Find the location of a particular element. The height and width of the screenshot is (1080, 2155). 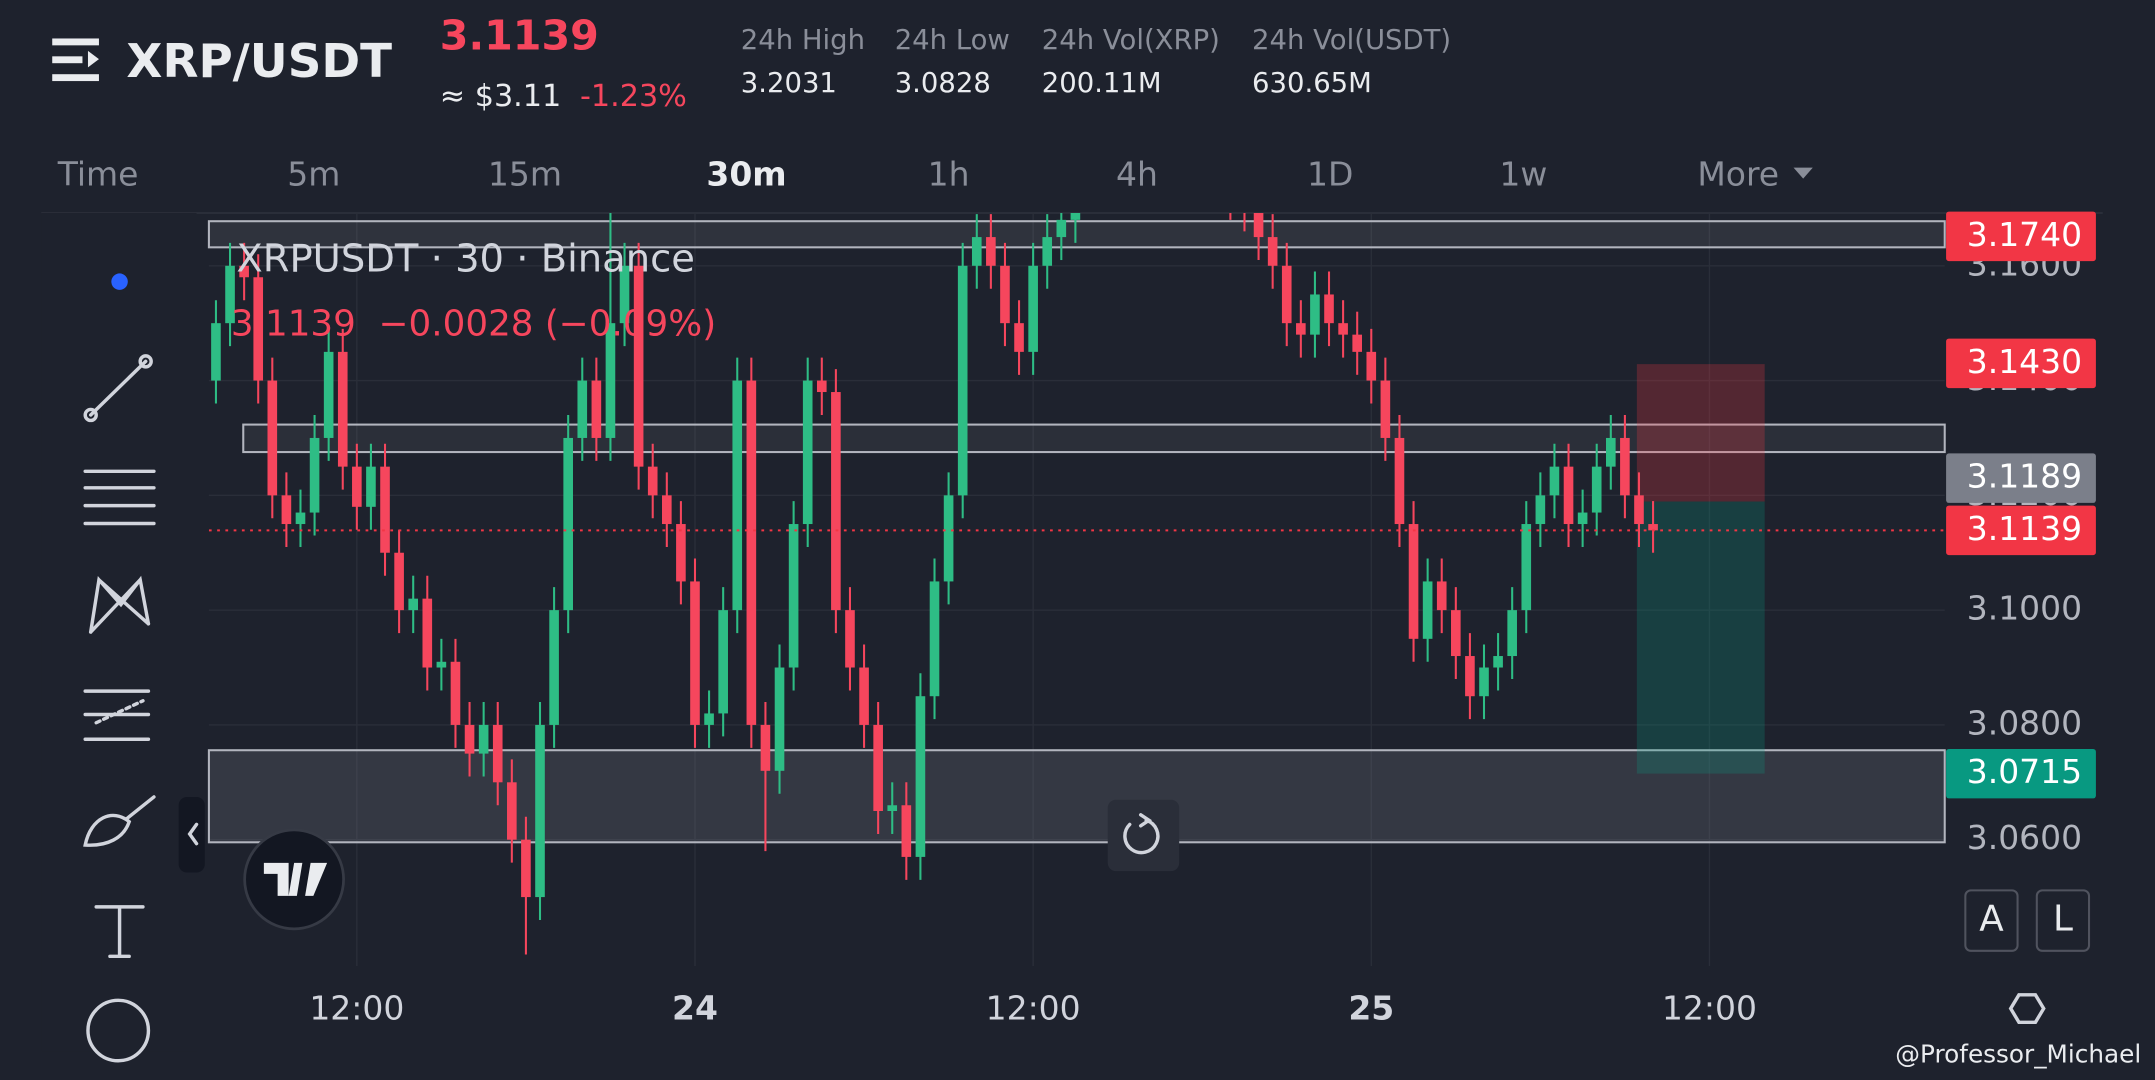

reset-button is located at coordinates (1143, 835).